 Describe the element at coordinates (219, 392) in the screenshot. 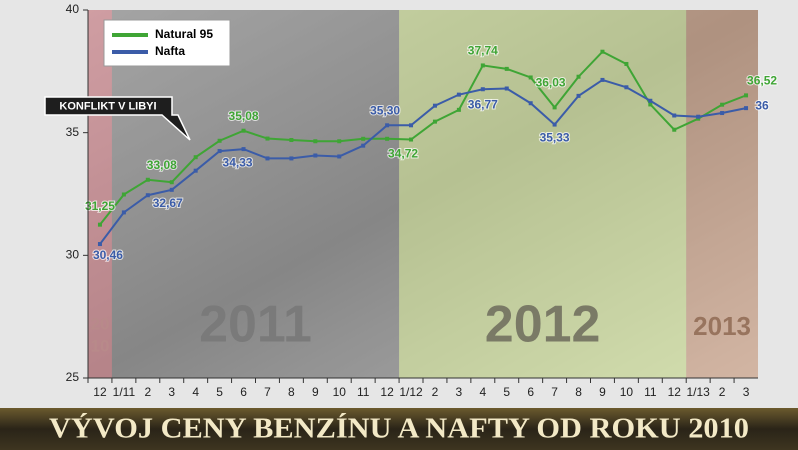

I see `x-tick-label: 5` at that location.